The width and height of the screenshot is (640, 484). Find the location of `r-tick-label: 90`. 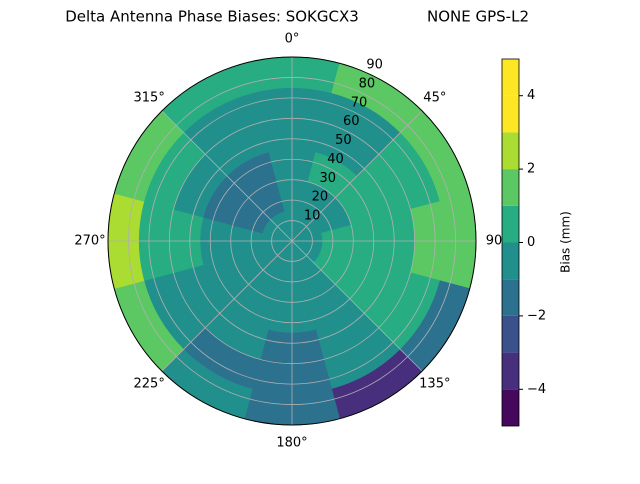

r-tick-label: 90 is located at coordinates (374, 65).